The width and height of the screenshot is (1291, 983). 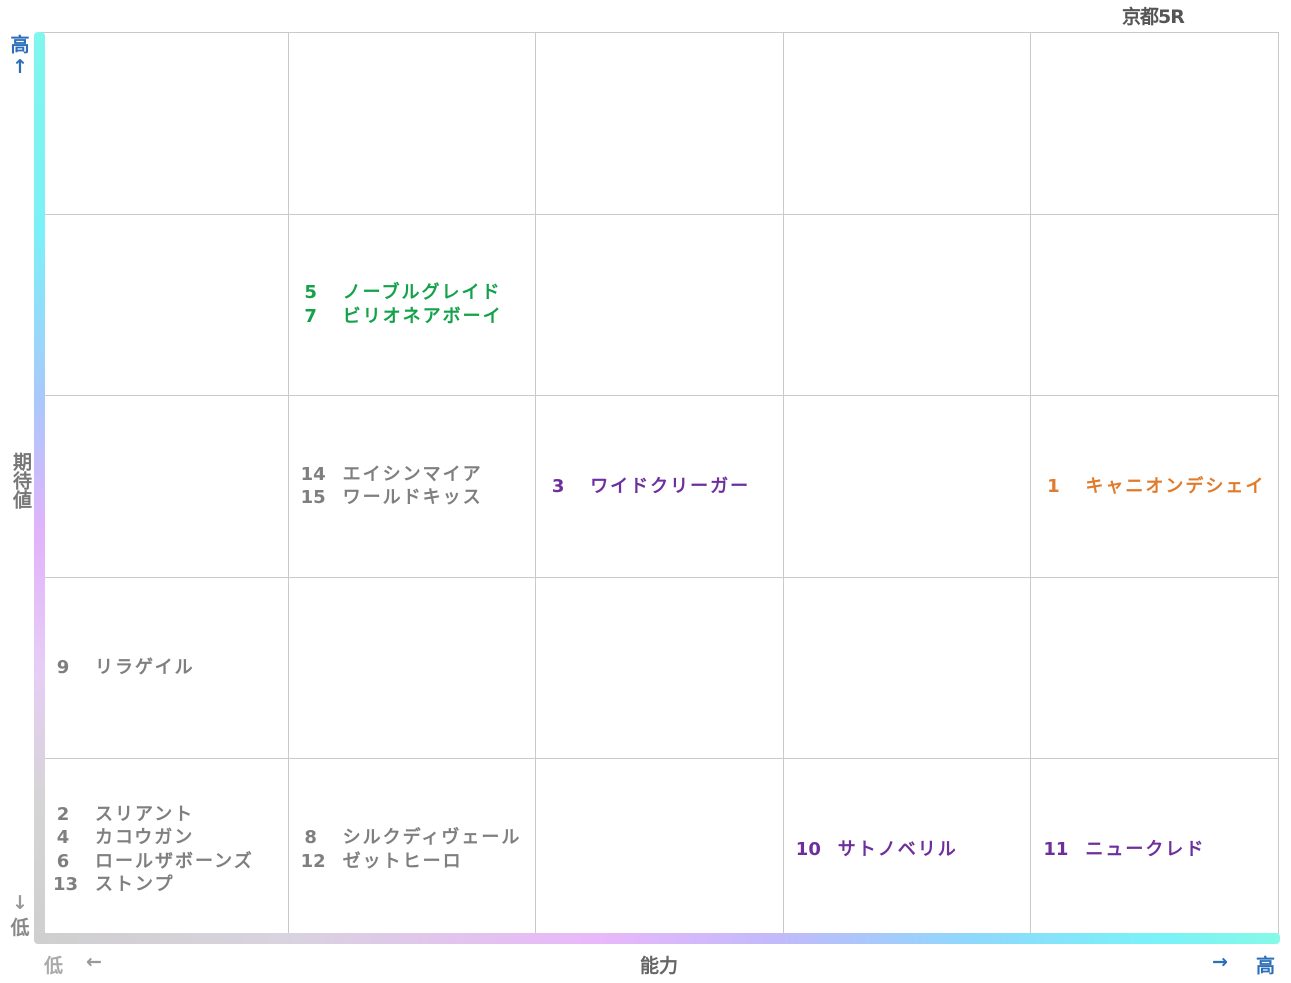 I want to click on horse-number: 2, so click(x=63, y=814).